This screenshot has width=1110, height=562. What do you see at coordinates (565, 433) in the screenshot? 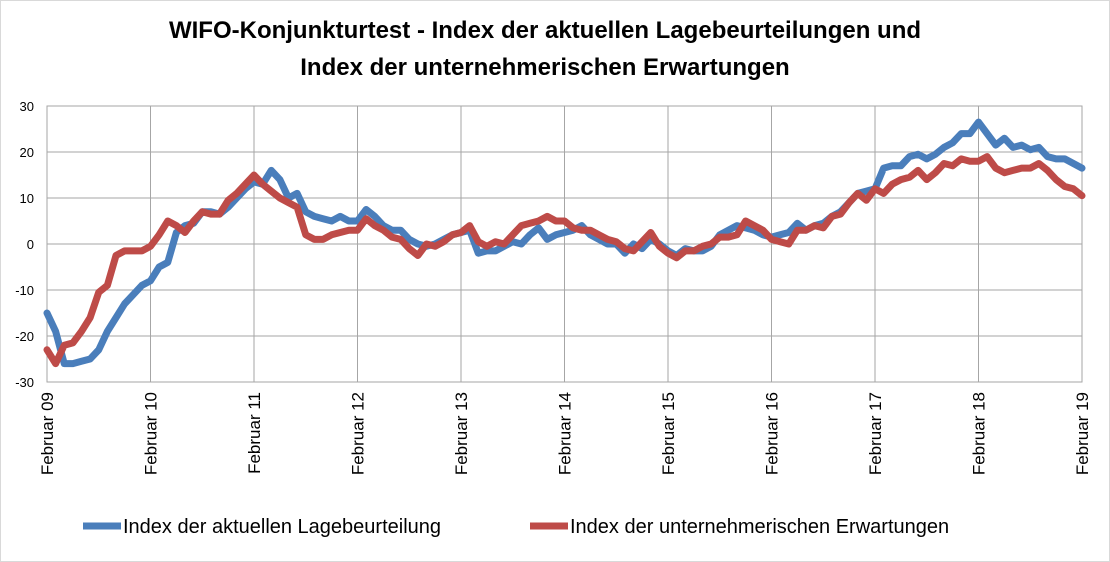
I see `x-tick-label: Februar 14` at bounding box center [565, 433].